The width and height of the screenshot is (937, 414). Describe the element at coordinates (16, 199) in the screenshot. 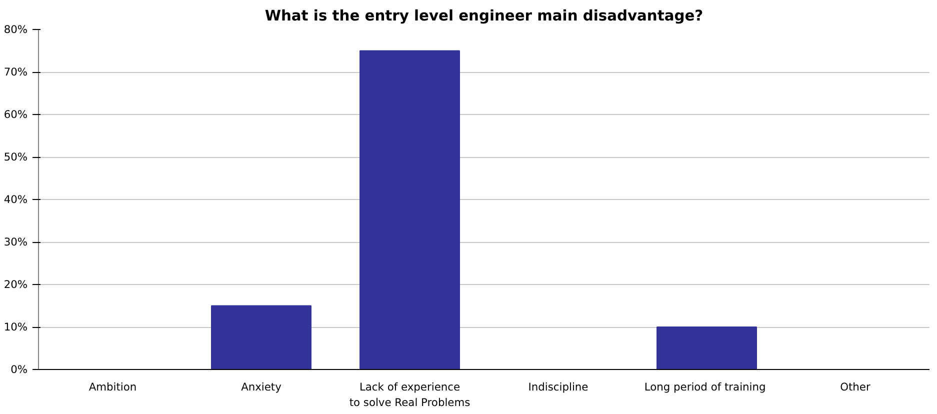

I see `y-tick-label: 40%` at that location.